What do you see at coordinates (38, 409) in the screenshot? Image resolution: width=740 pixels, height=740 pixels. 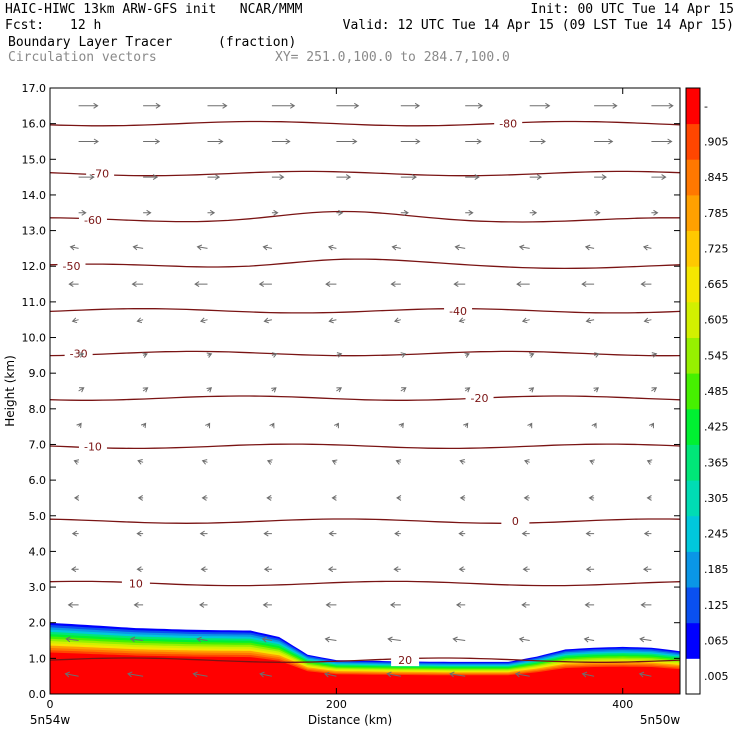 I see `y-tick-label: 8.0` at bounding box center [38, 409].